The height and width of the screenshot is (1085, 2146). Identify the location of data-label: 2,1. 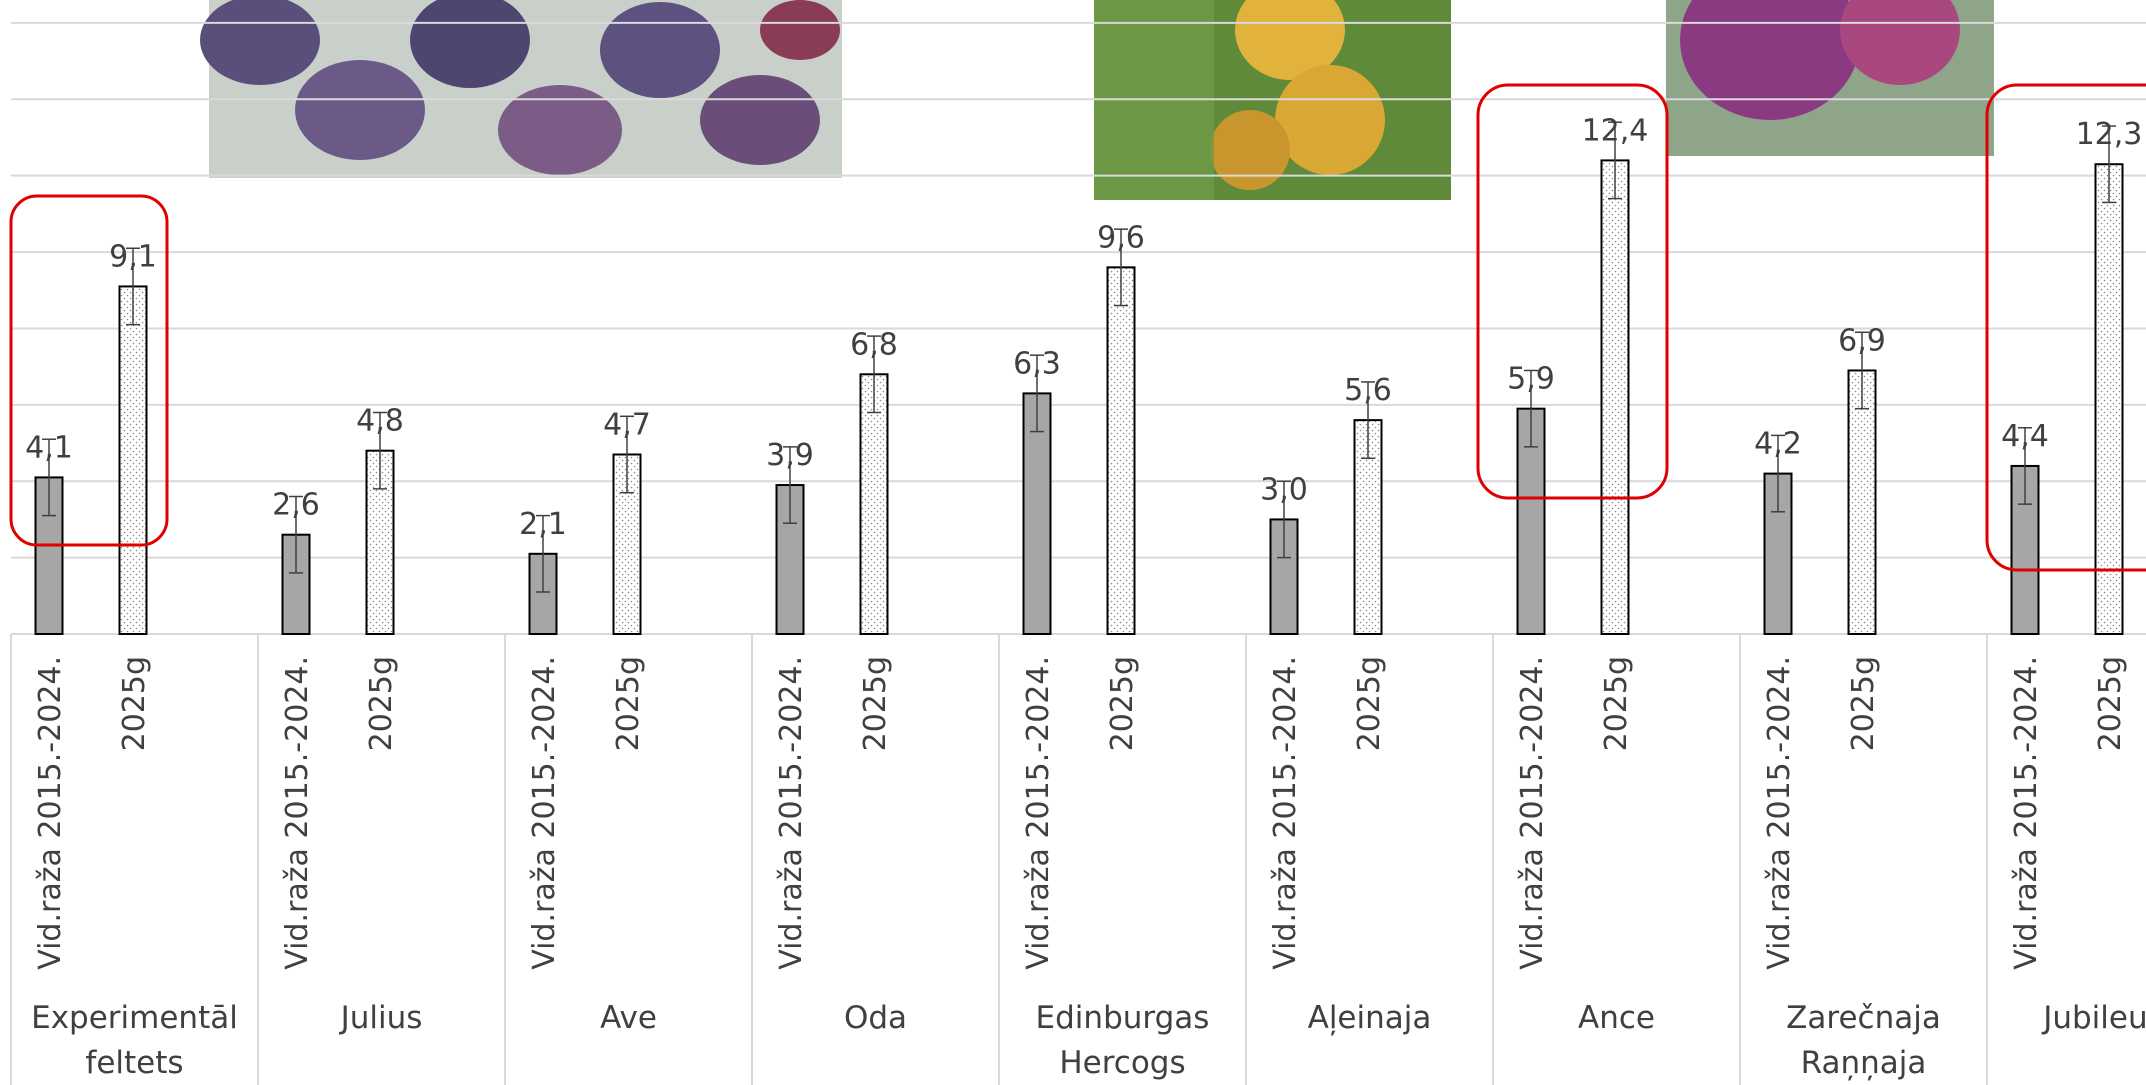
(543, 524).